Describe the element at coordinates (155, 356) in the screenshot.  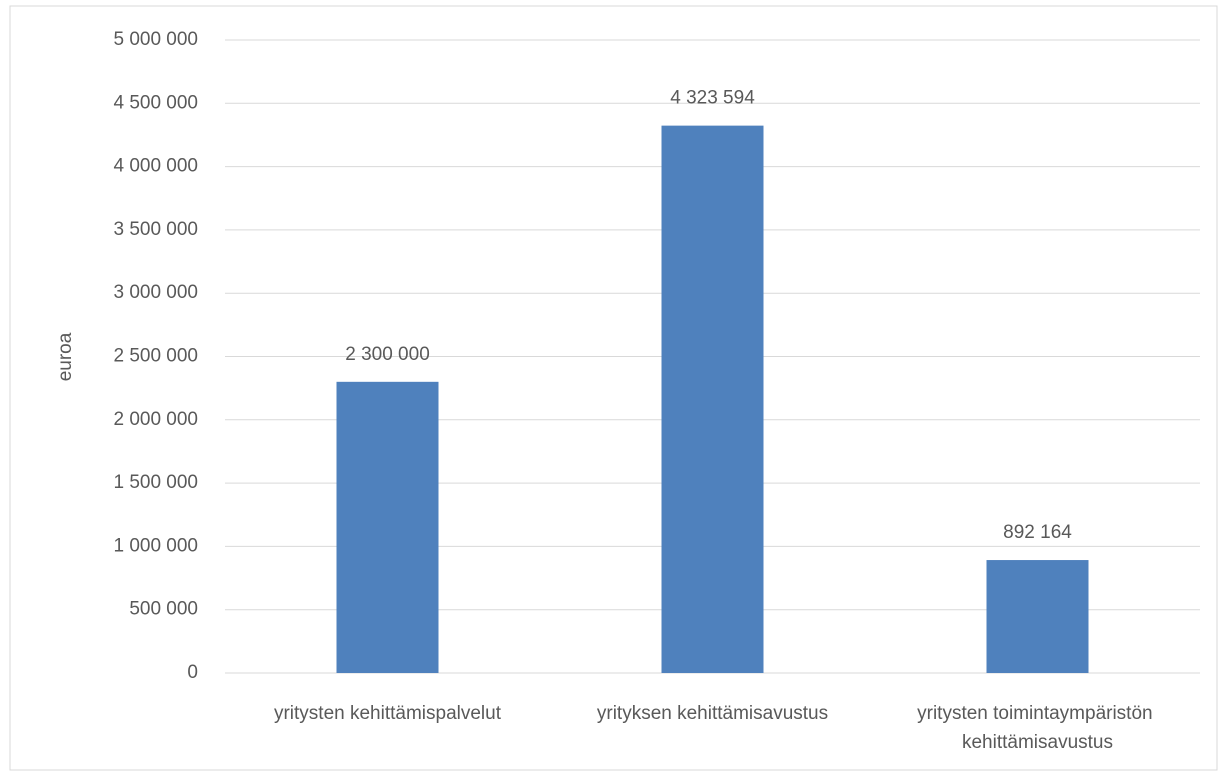
I see `y-tick-label: 2 500 000` at that location.